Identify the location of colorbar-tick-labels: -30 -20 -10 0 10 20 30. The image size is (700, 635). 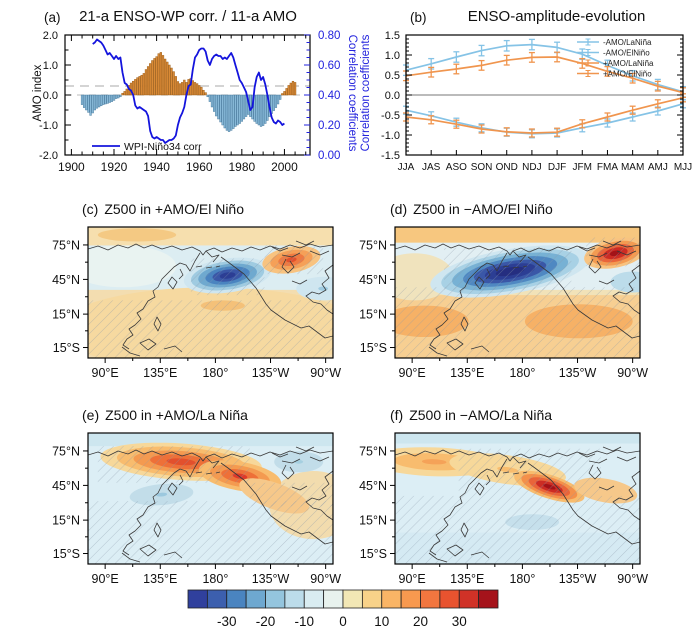
(342, 621).